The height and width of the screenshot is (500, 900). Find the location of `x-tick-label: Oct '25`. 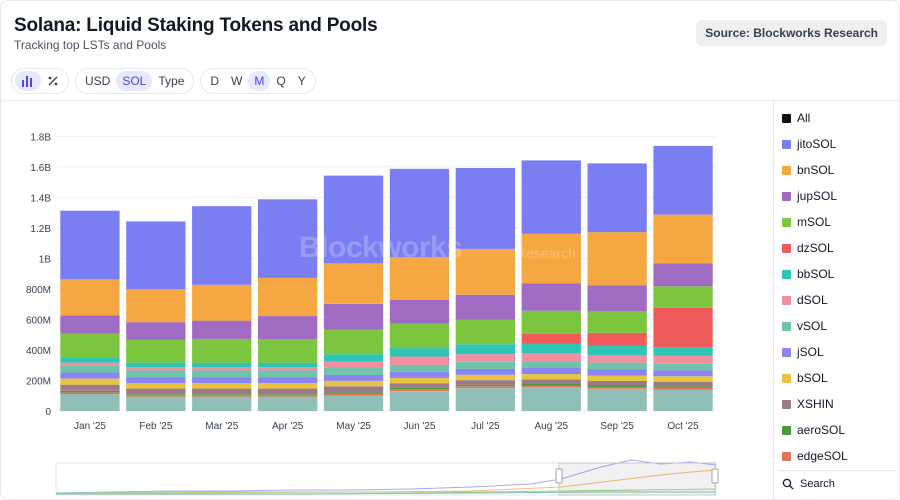

x-tick-label: Oct '25 is located at coordinates (683, 426).